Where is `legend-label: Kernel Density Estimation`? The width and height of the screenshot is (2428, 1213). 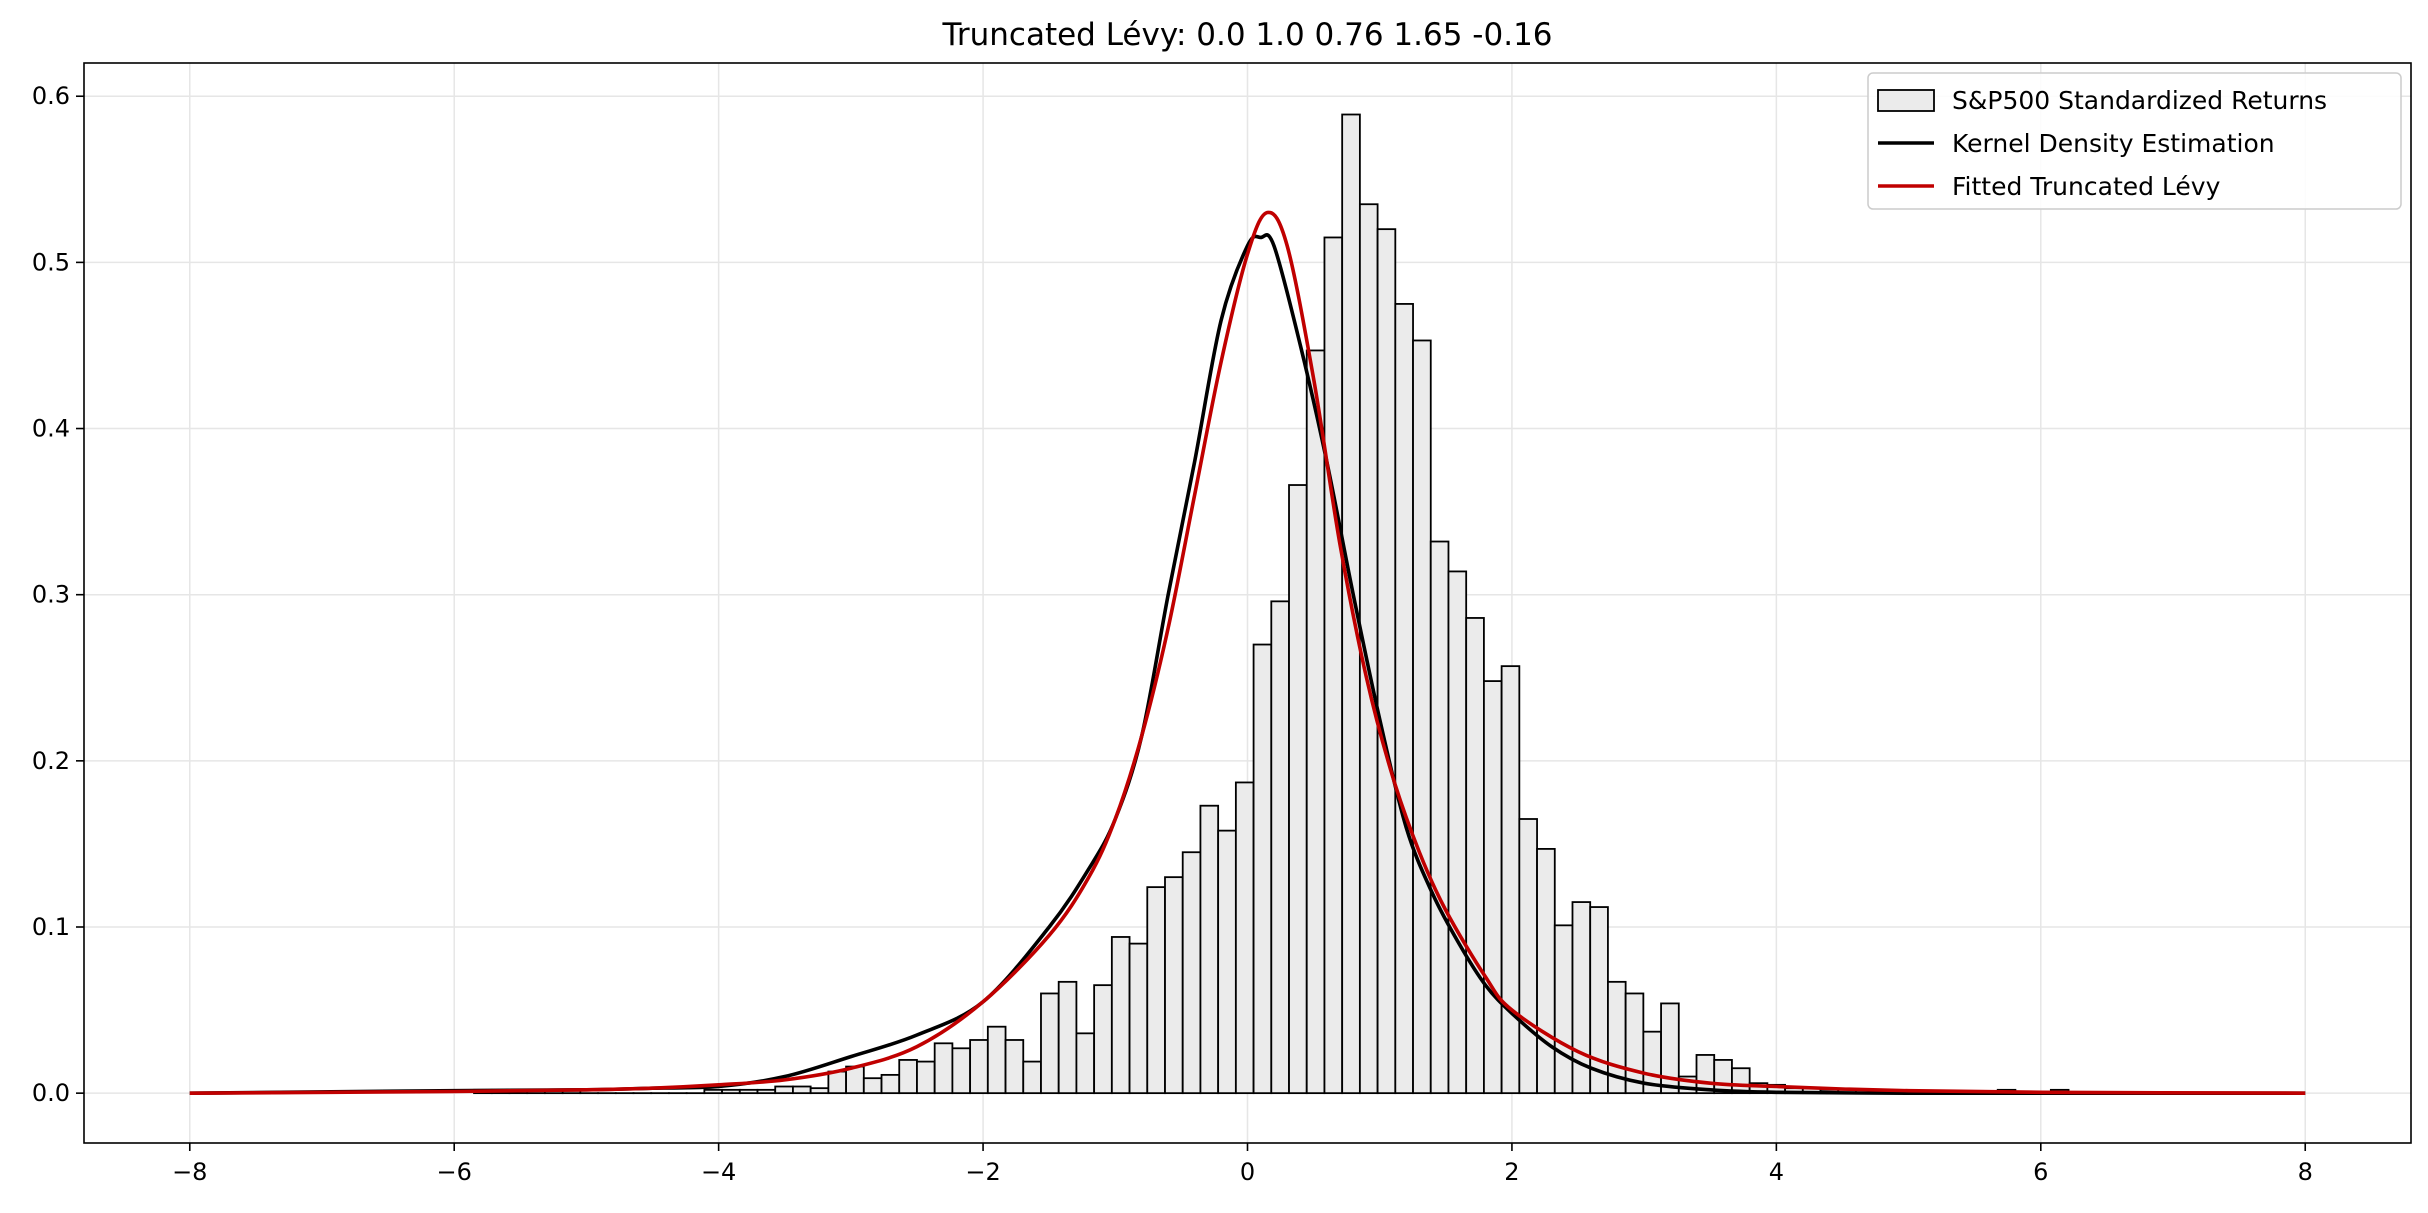
legend-label: Kernel Density Estimation is located at coordinates (2113, 143).